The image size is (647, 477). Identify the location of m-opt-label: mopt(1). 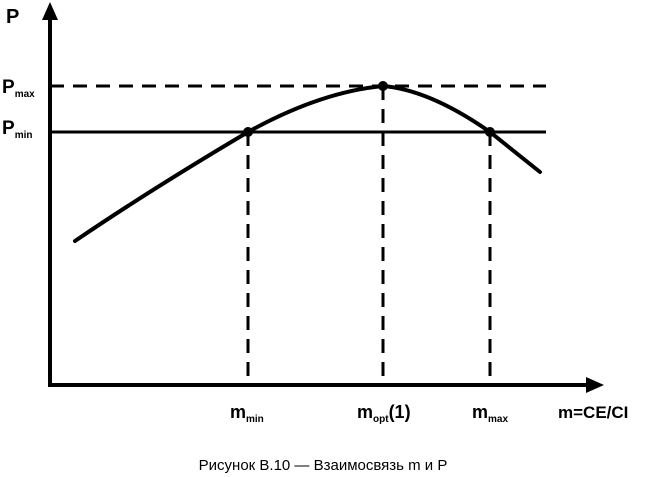
(384, 413).